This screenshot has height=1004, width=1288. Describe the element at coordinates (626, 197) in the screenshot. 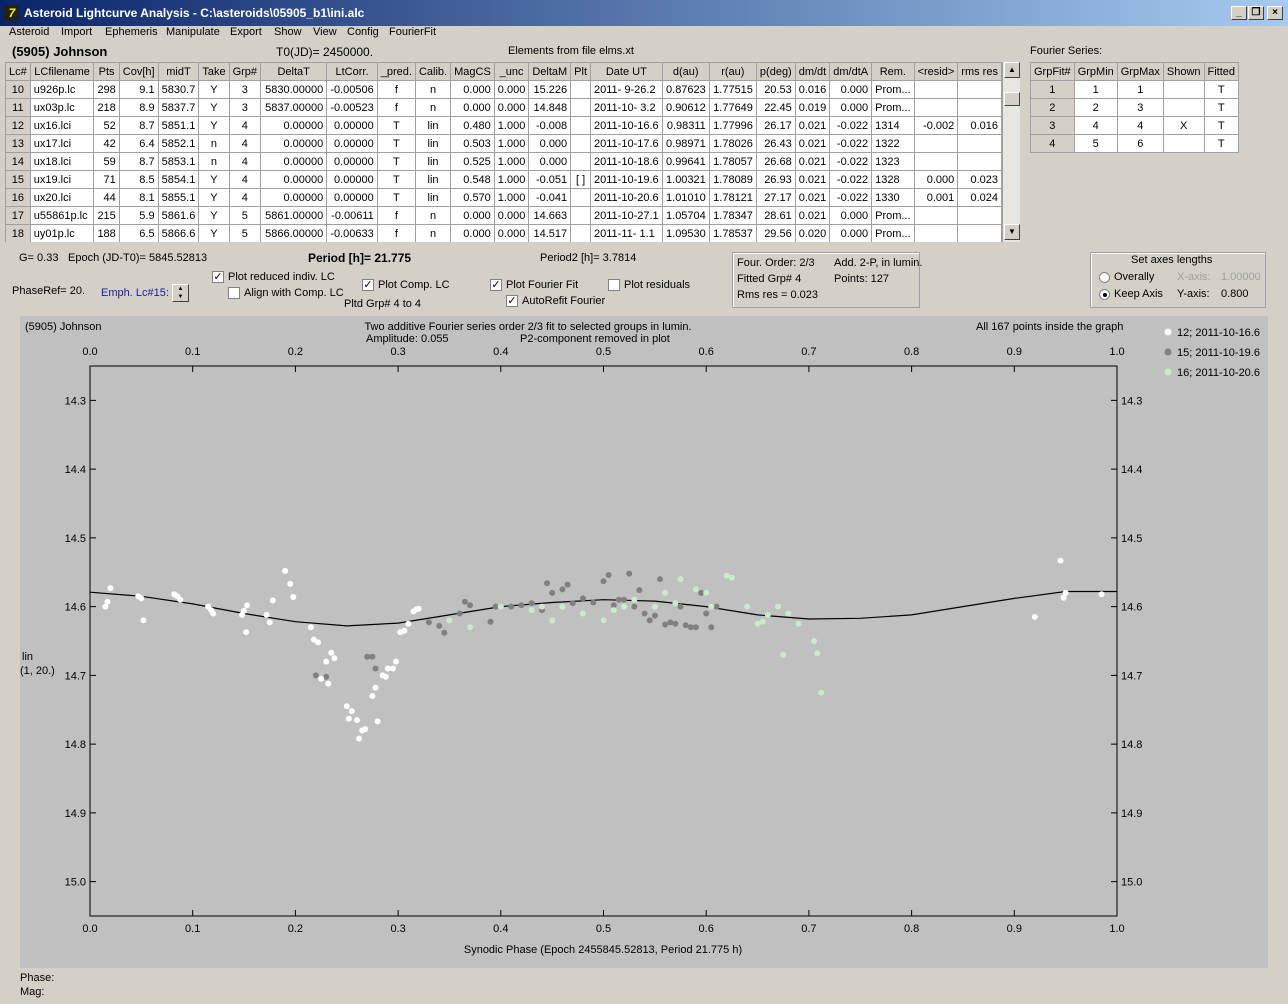

I see `table-cell: 2011-10-20.6` at that location.